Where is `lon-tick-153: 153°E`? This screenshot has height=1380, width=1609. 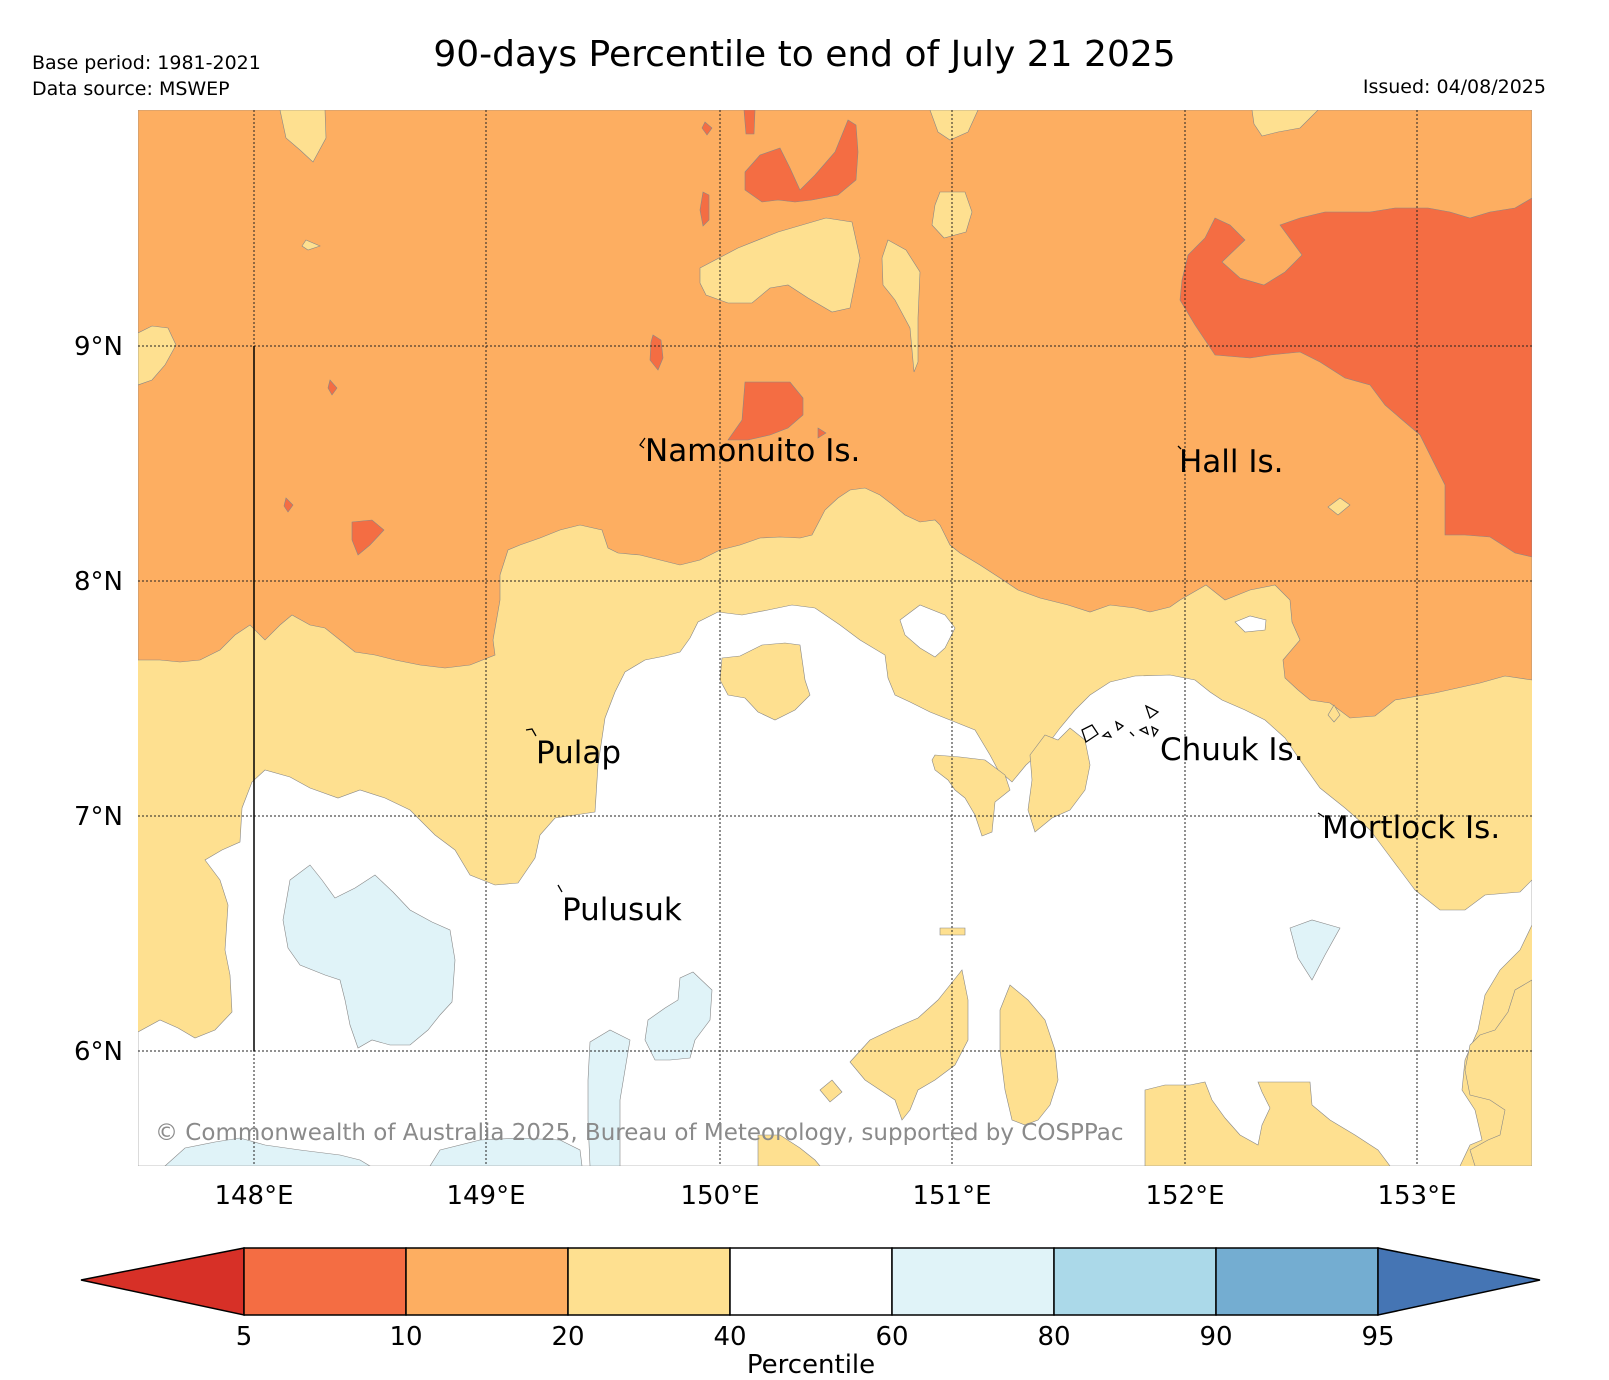
lon-tick-153: 153°E is located at coordinates (1416, 1196).